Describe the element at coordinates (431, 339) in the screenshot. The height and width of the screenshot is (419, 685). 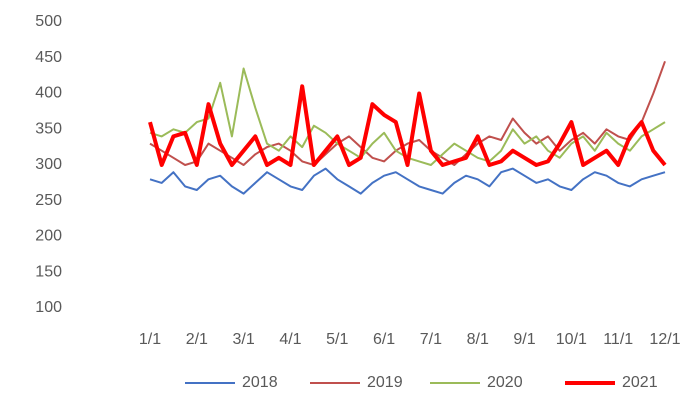
I see `x-tick-label: 7/1` at that location.